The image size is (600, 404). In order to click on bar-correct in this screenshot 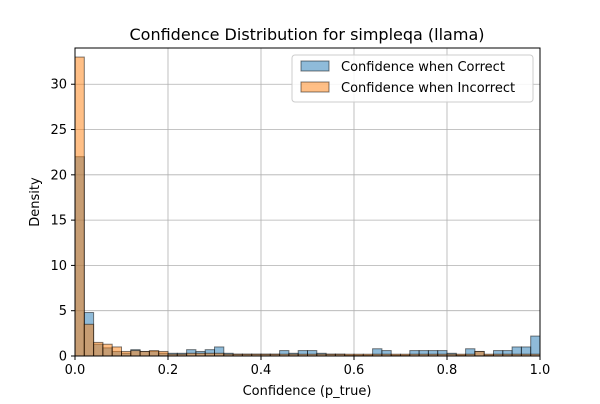, I will do `click(535, 346)`.